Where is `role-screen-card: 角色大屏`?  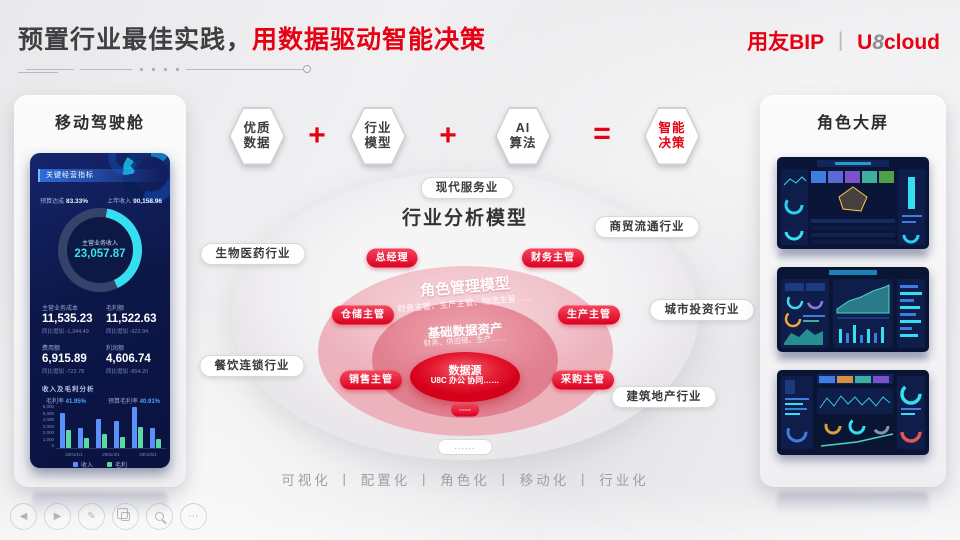
role-screen-card: 角色大屏 is located at coordinates (853, 291).